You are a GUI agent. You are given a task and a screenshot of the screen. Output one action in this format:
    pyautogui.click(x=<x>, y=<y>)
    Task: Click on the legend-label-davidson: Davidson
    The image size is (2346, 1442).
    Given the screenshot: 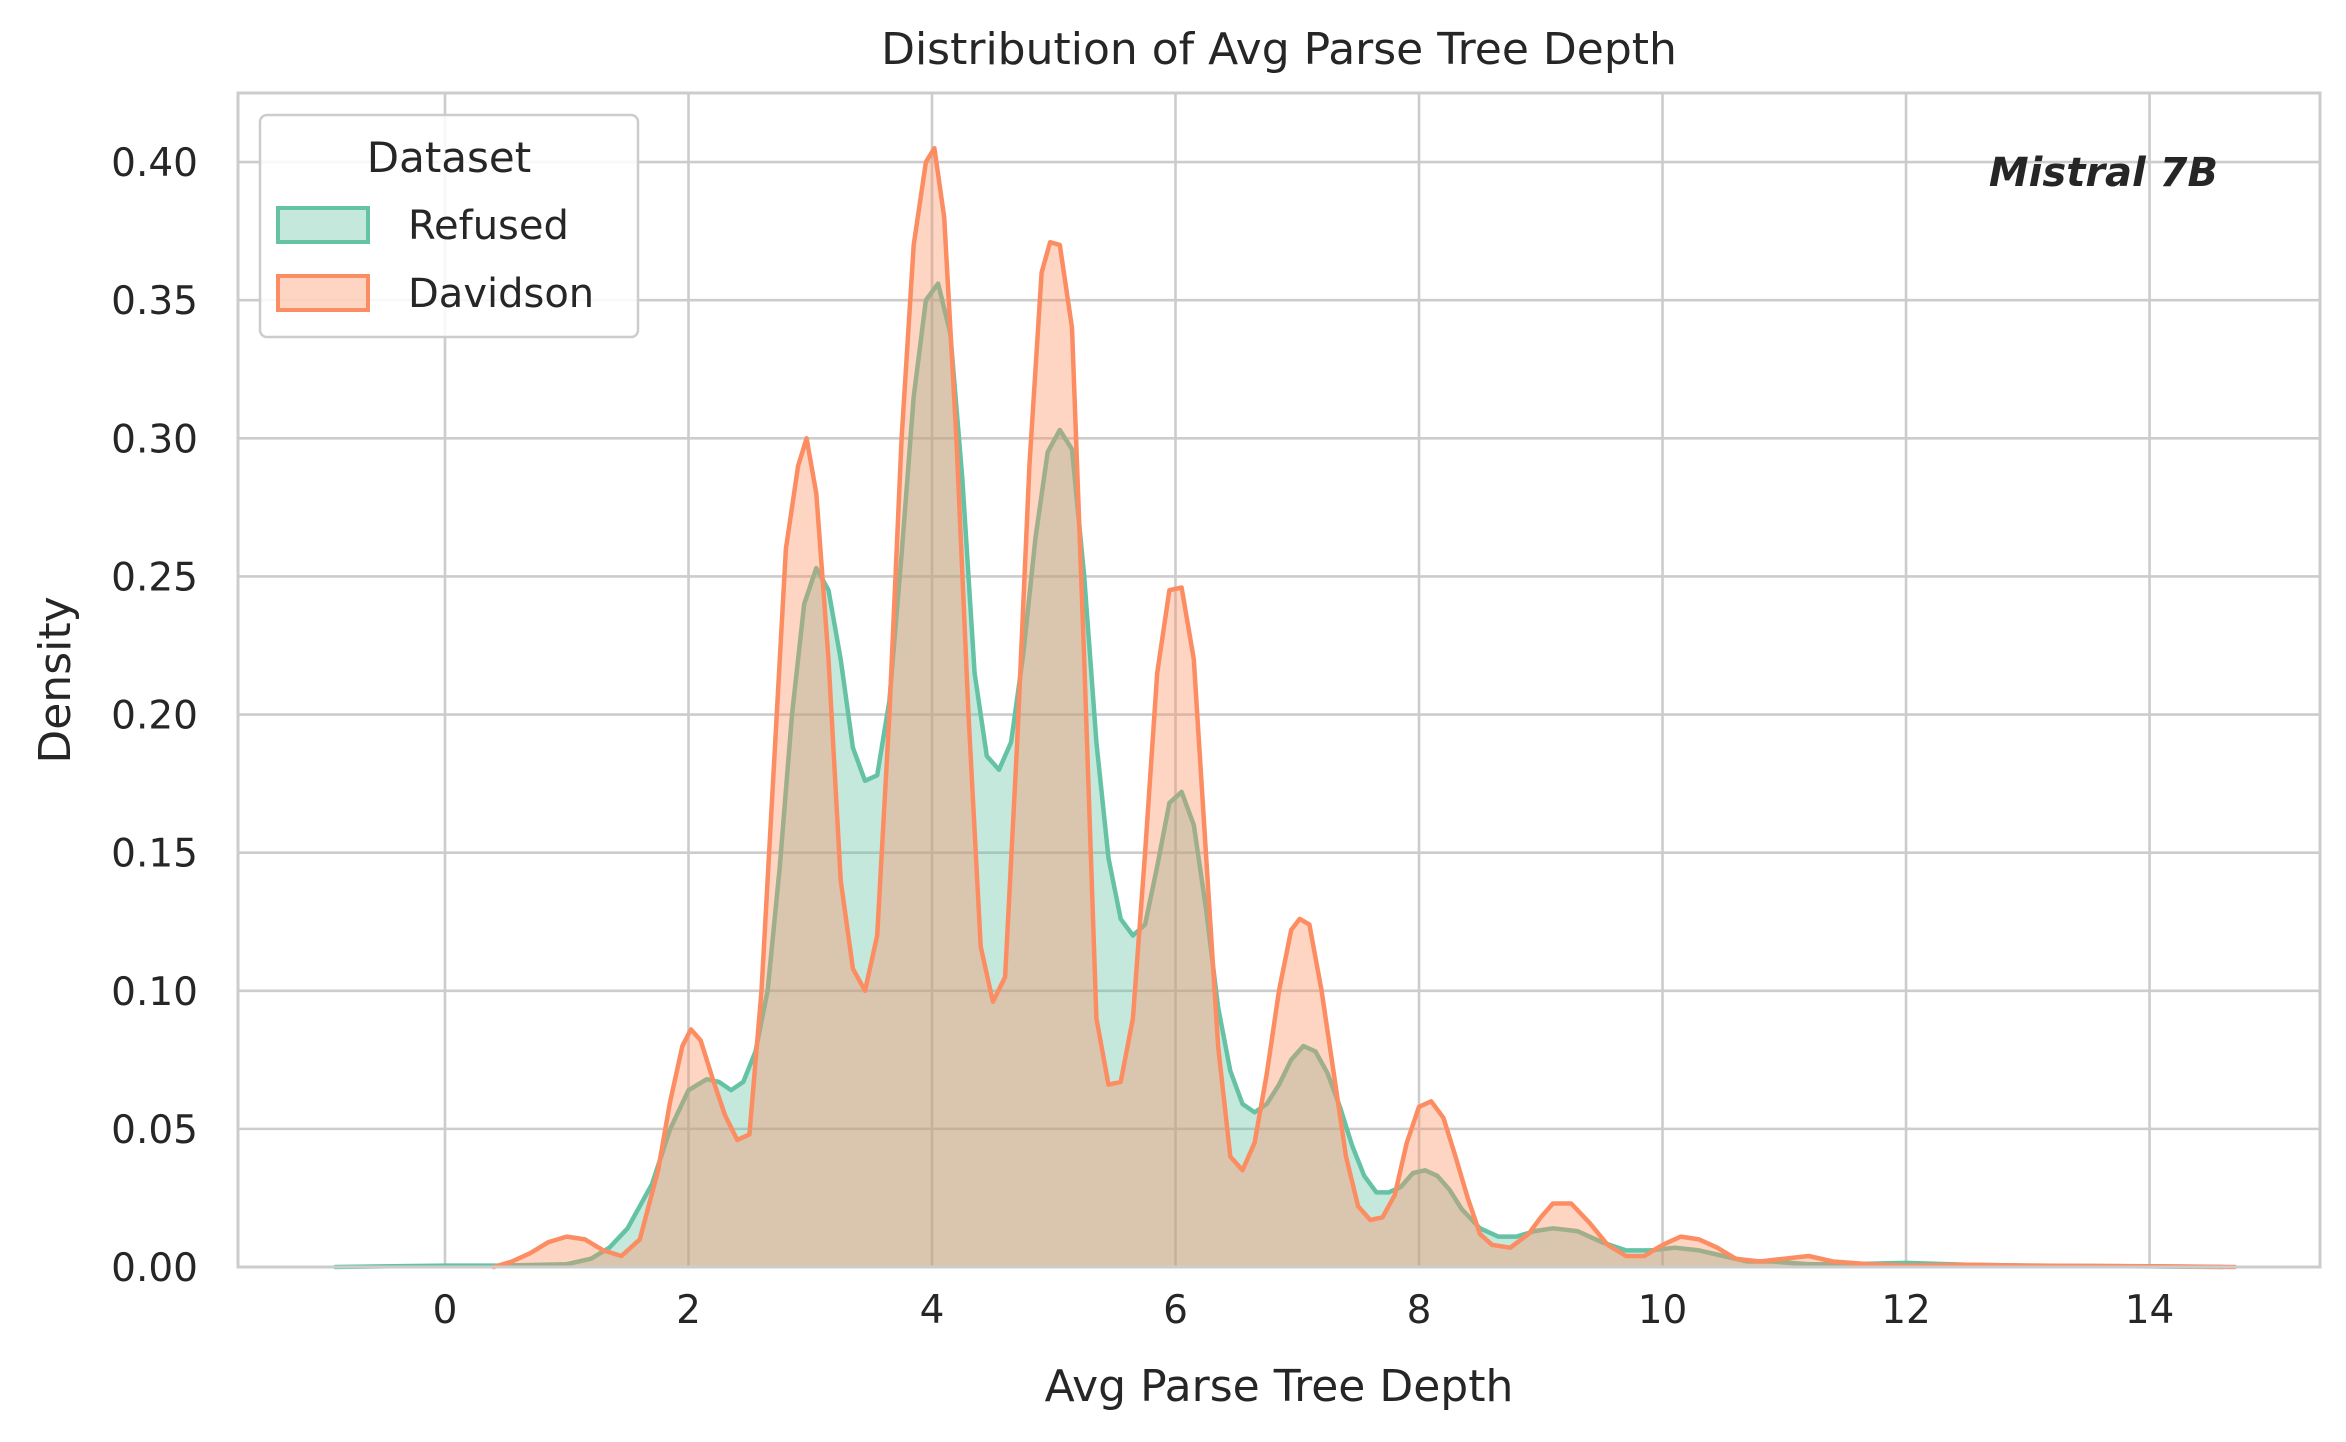 What is the action you would take?
    pyautogui.click(x=501, y=294)
    